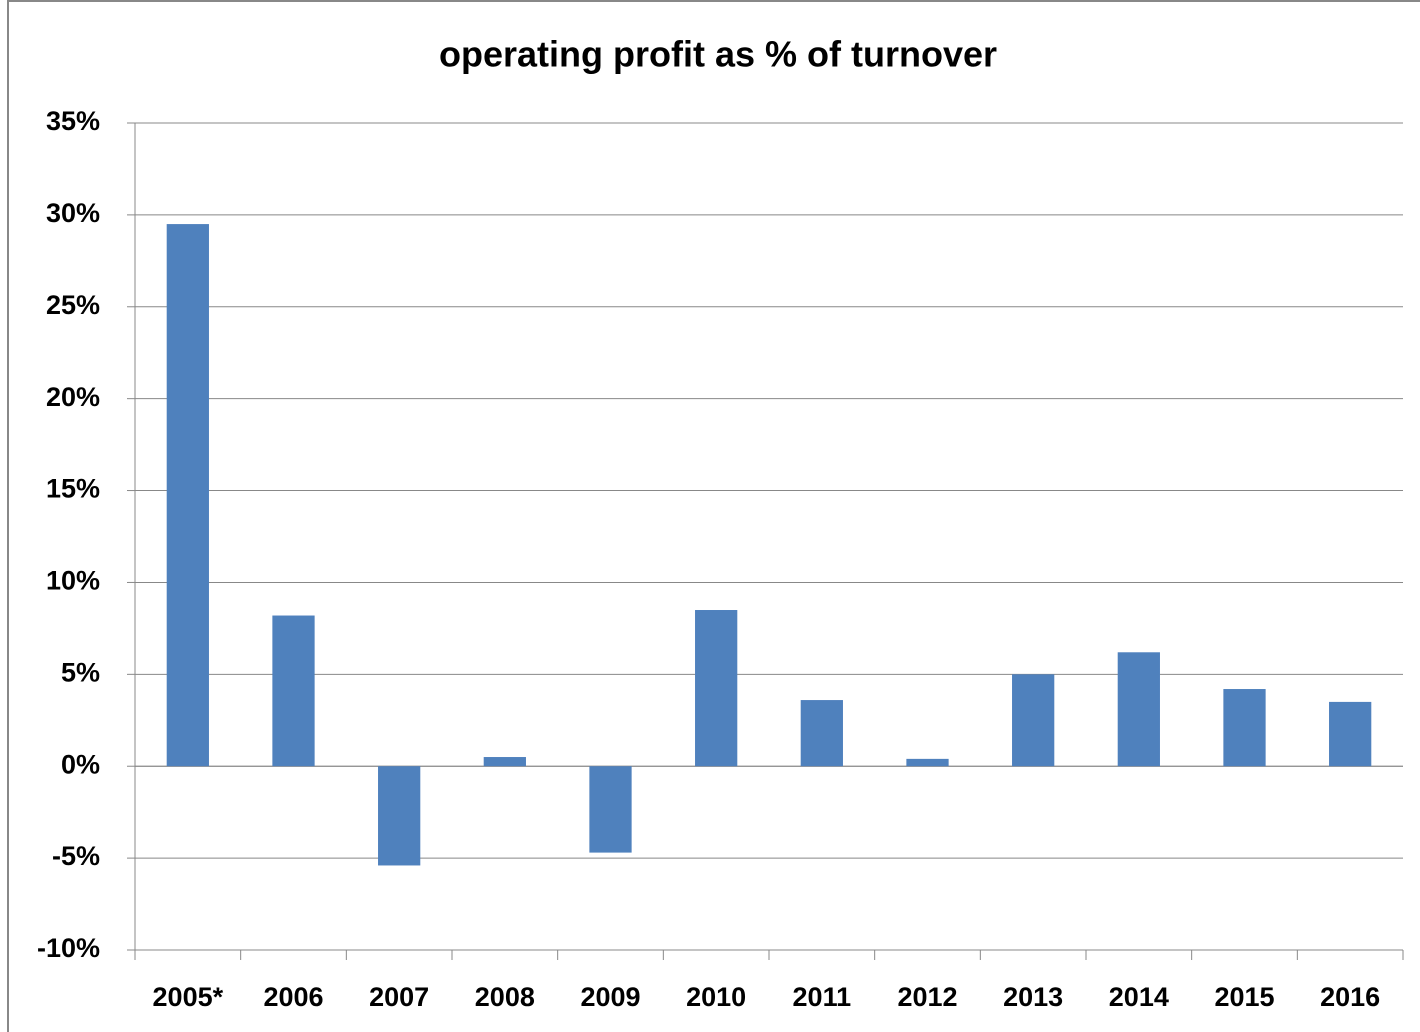 This screenshot has height=1032, width=1420. I want to click on x-tick-label: 2011, so click(822, 997).